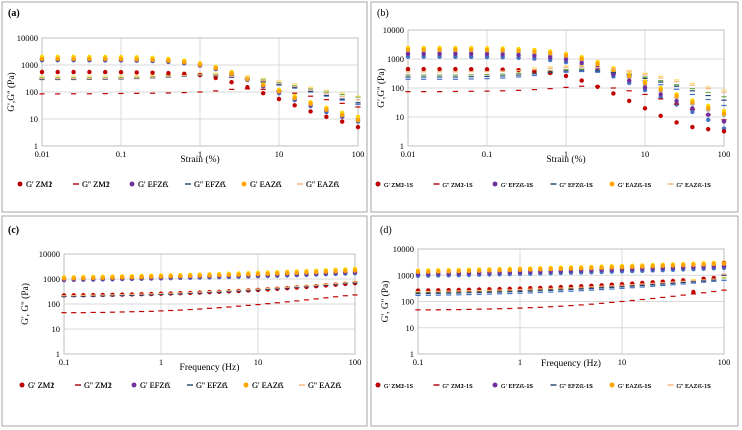 Image resolution: width=742 pixels, height=430 pixels. I want to click on legend-item: G'' ZM1-1S, so click(453, 386).